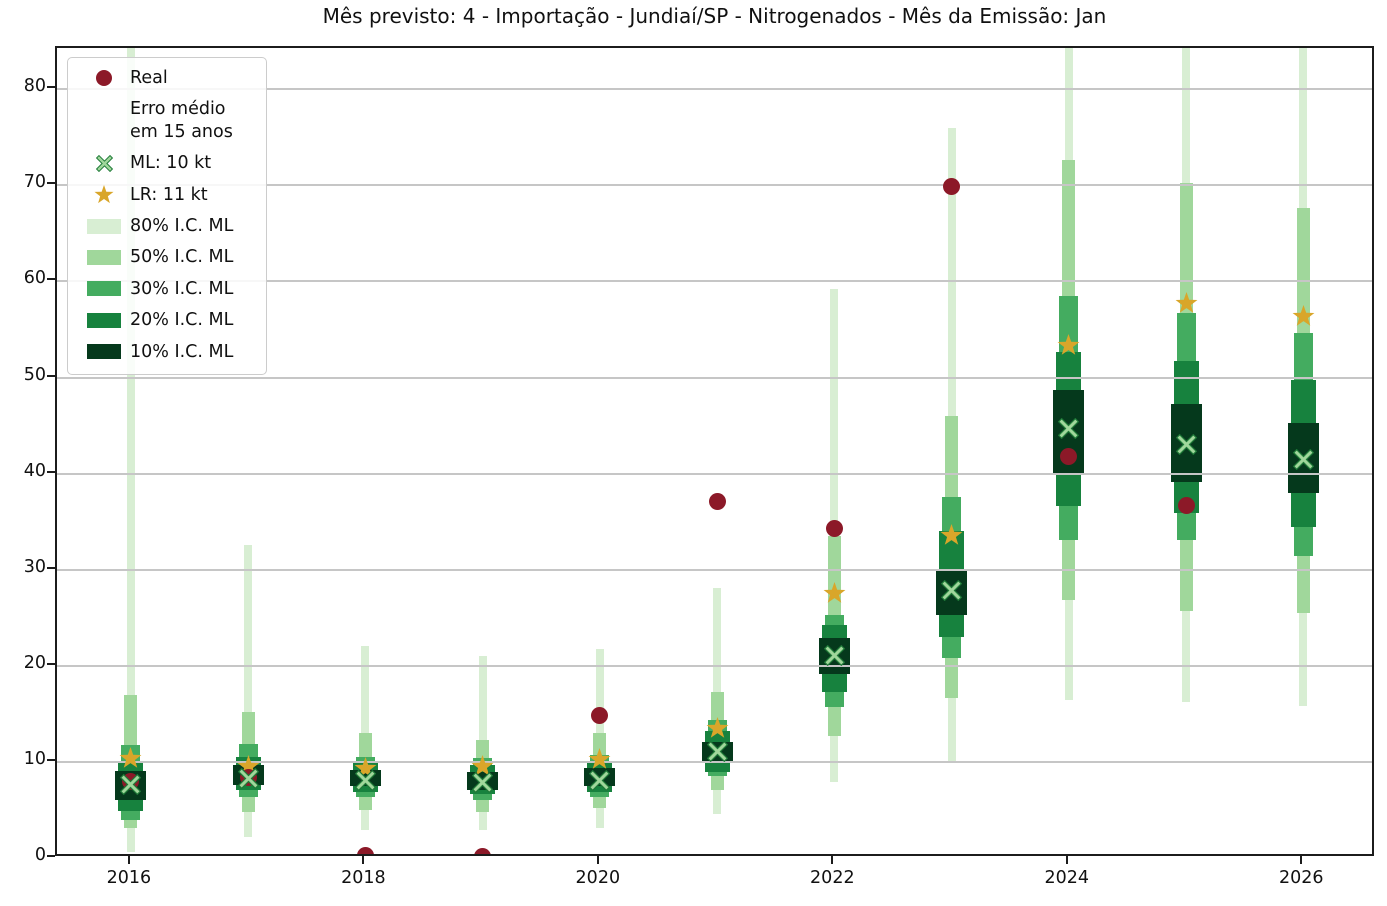 The height and width of the screenshot is (906, 1387). What do you see at coordinates (1066, 860) in the screenshot?
I see `xtick-2024` at bounding box center [1066, 860].